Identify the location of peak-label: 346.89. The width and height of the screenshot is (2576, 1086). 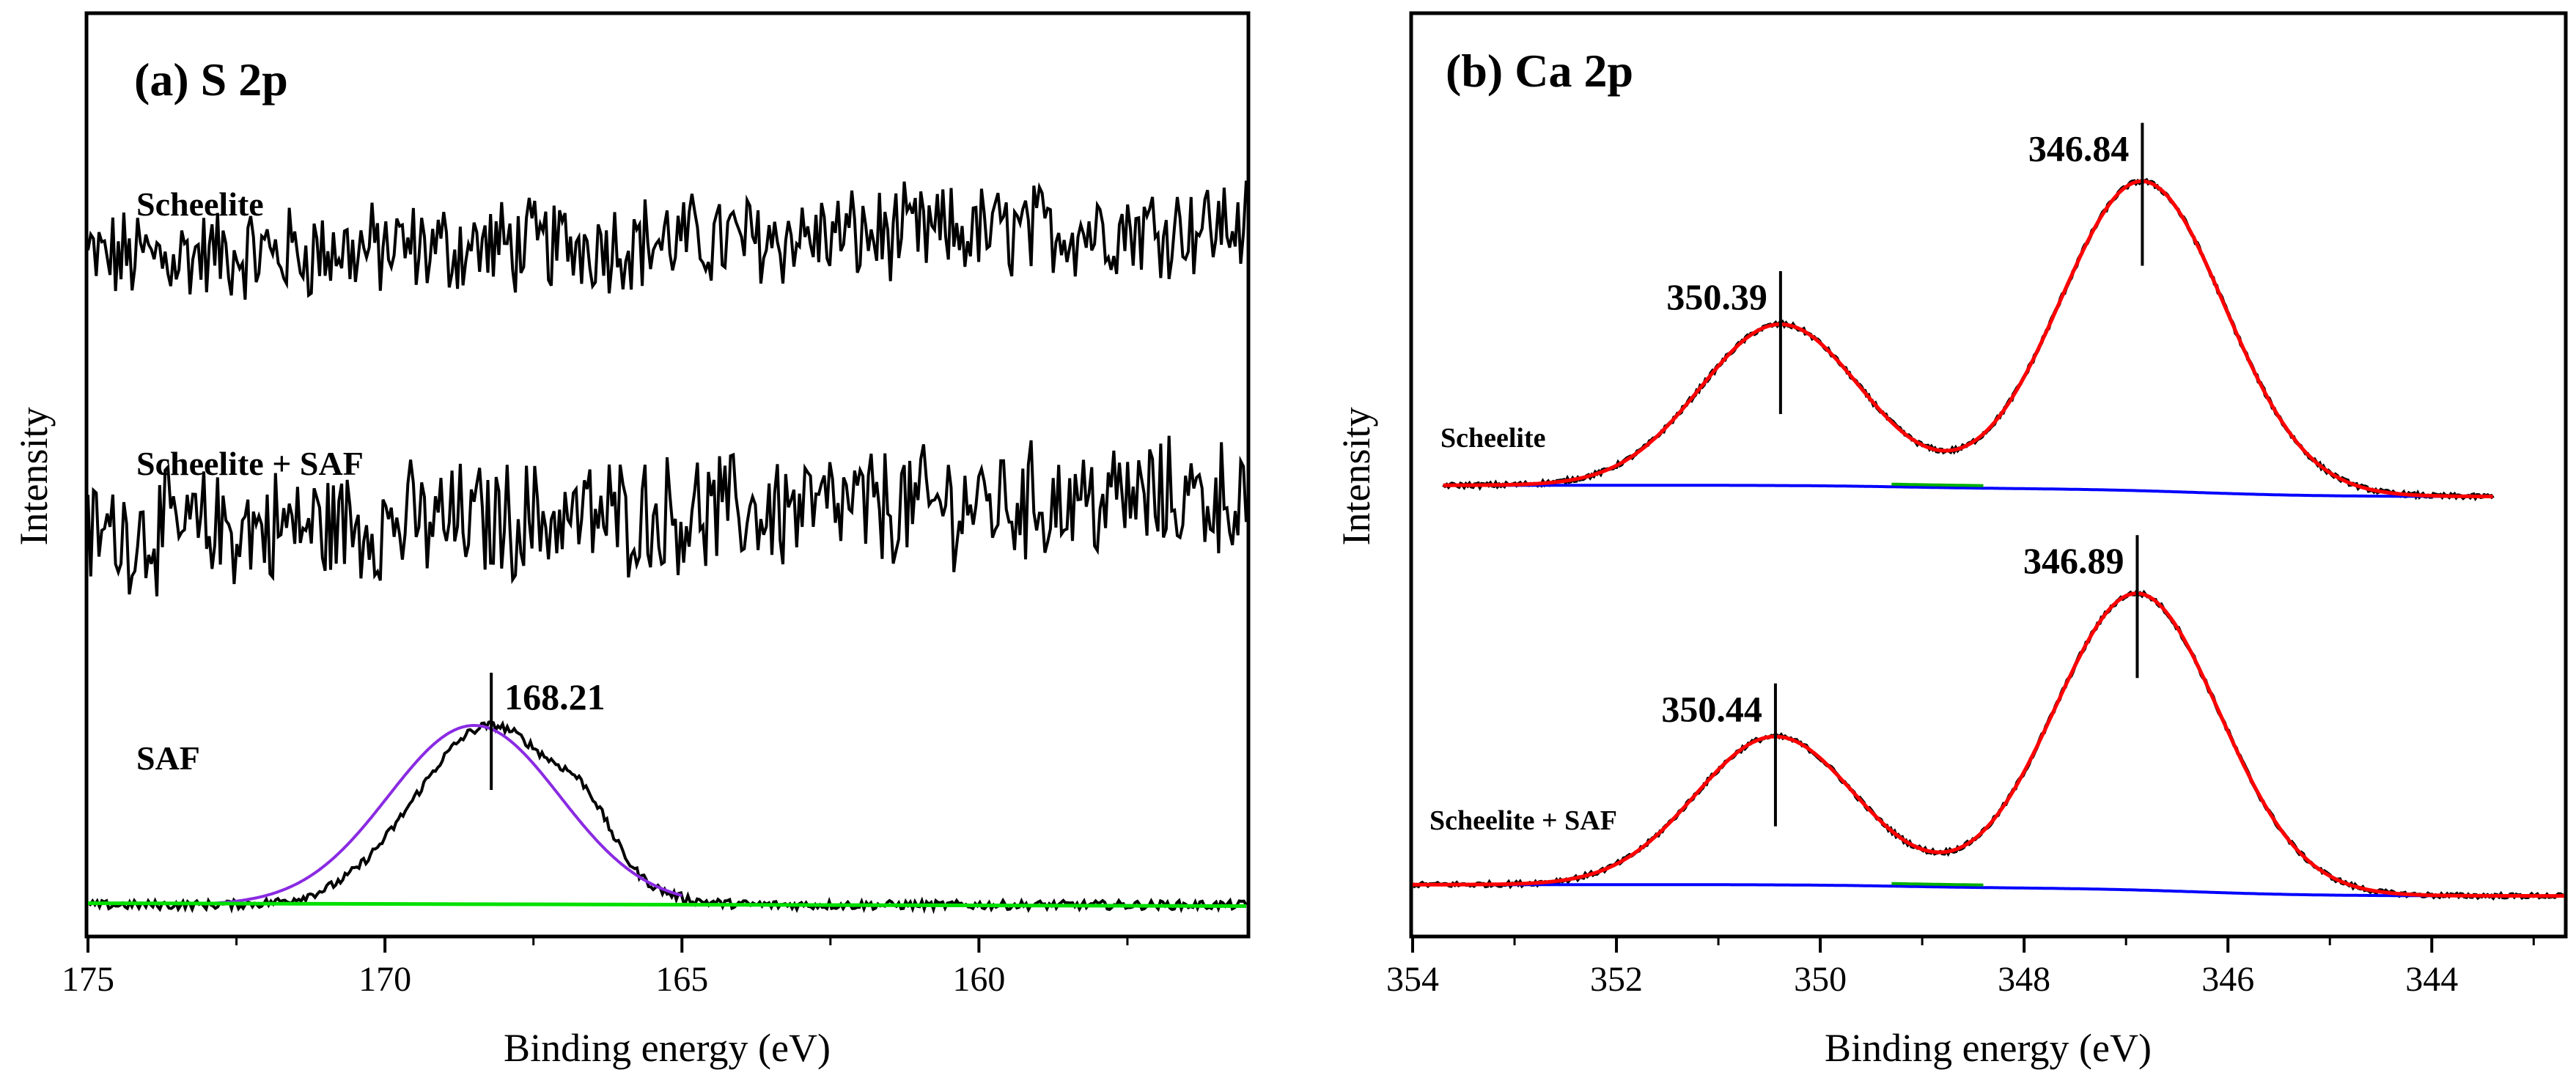
(2073, 560).